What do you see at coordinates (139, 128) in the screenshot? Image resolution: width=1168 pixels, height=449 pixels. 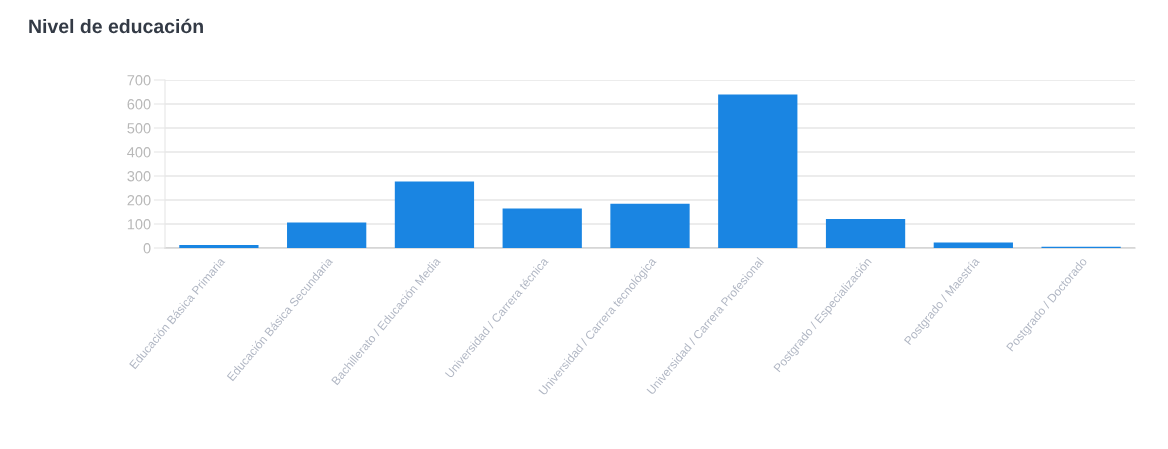 I see `y-tick-label: 500` at bounding box center [139, 128].